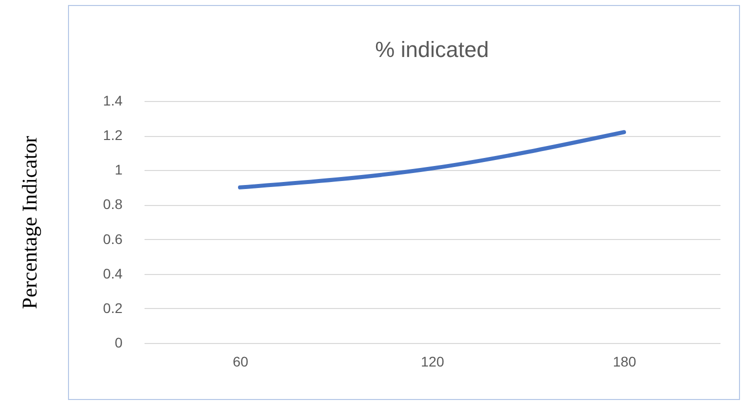 This screenshot has height=403, width=745. What do you see at coordinates (113, 238) in the screenshot?
I see `y-tick-label: 0.6` at bounding box center [113, 238].